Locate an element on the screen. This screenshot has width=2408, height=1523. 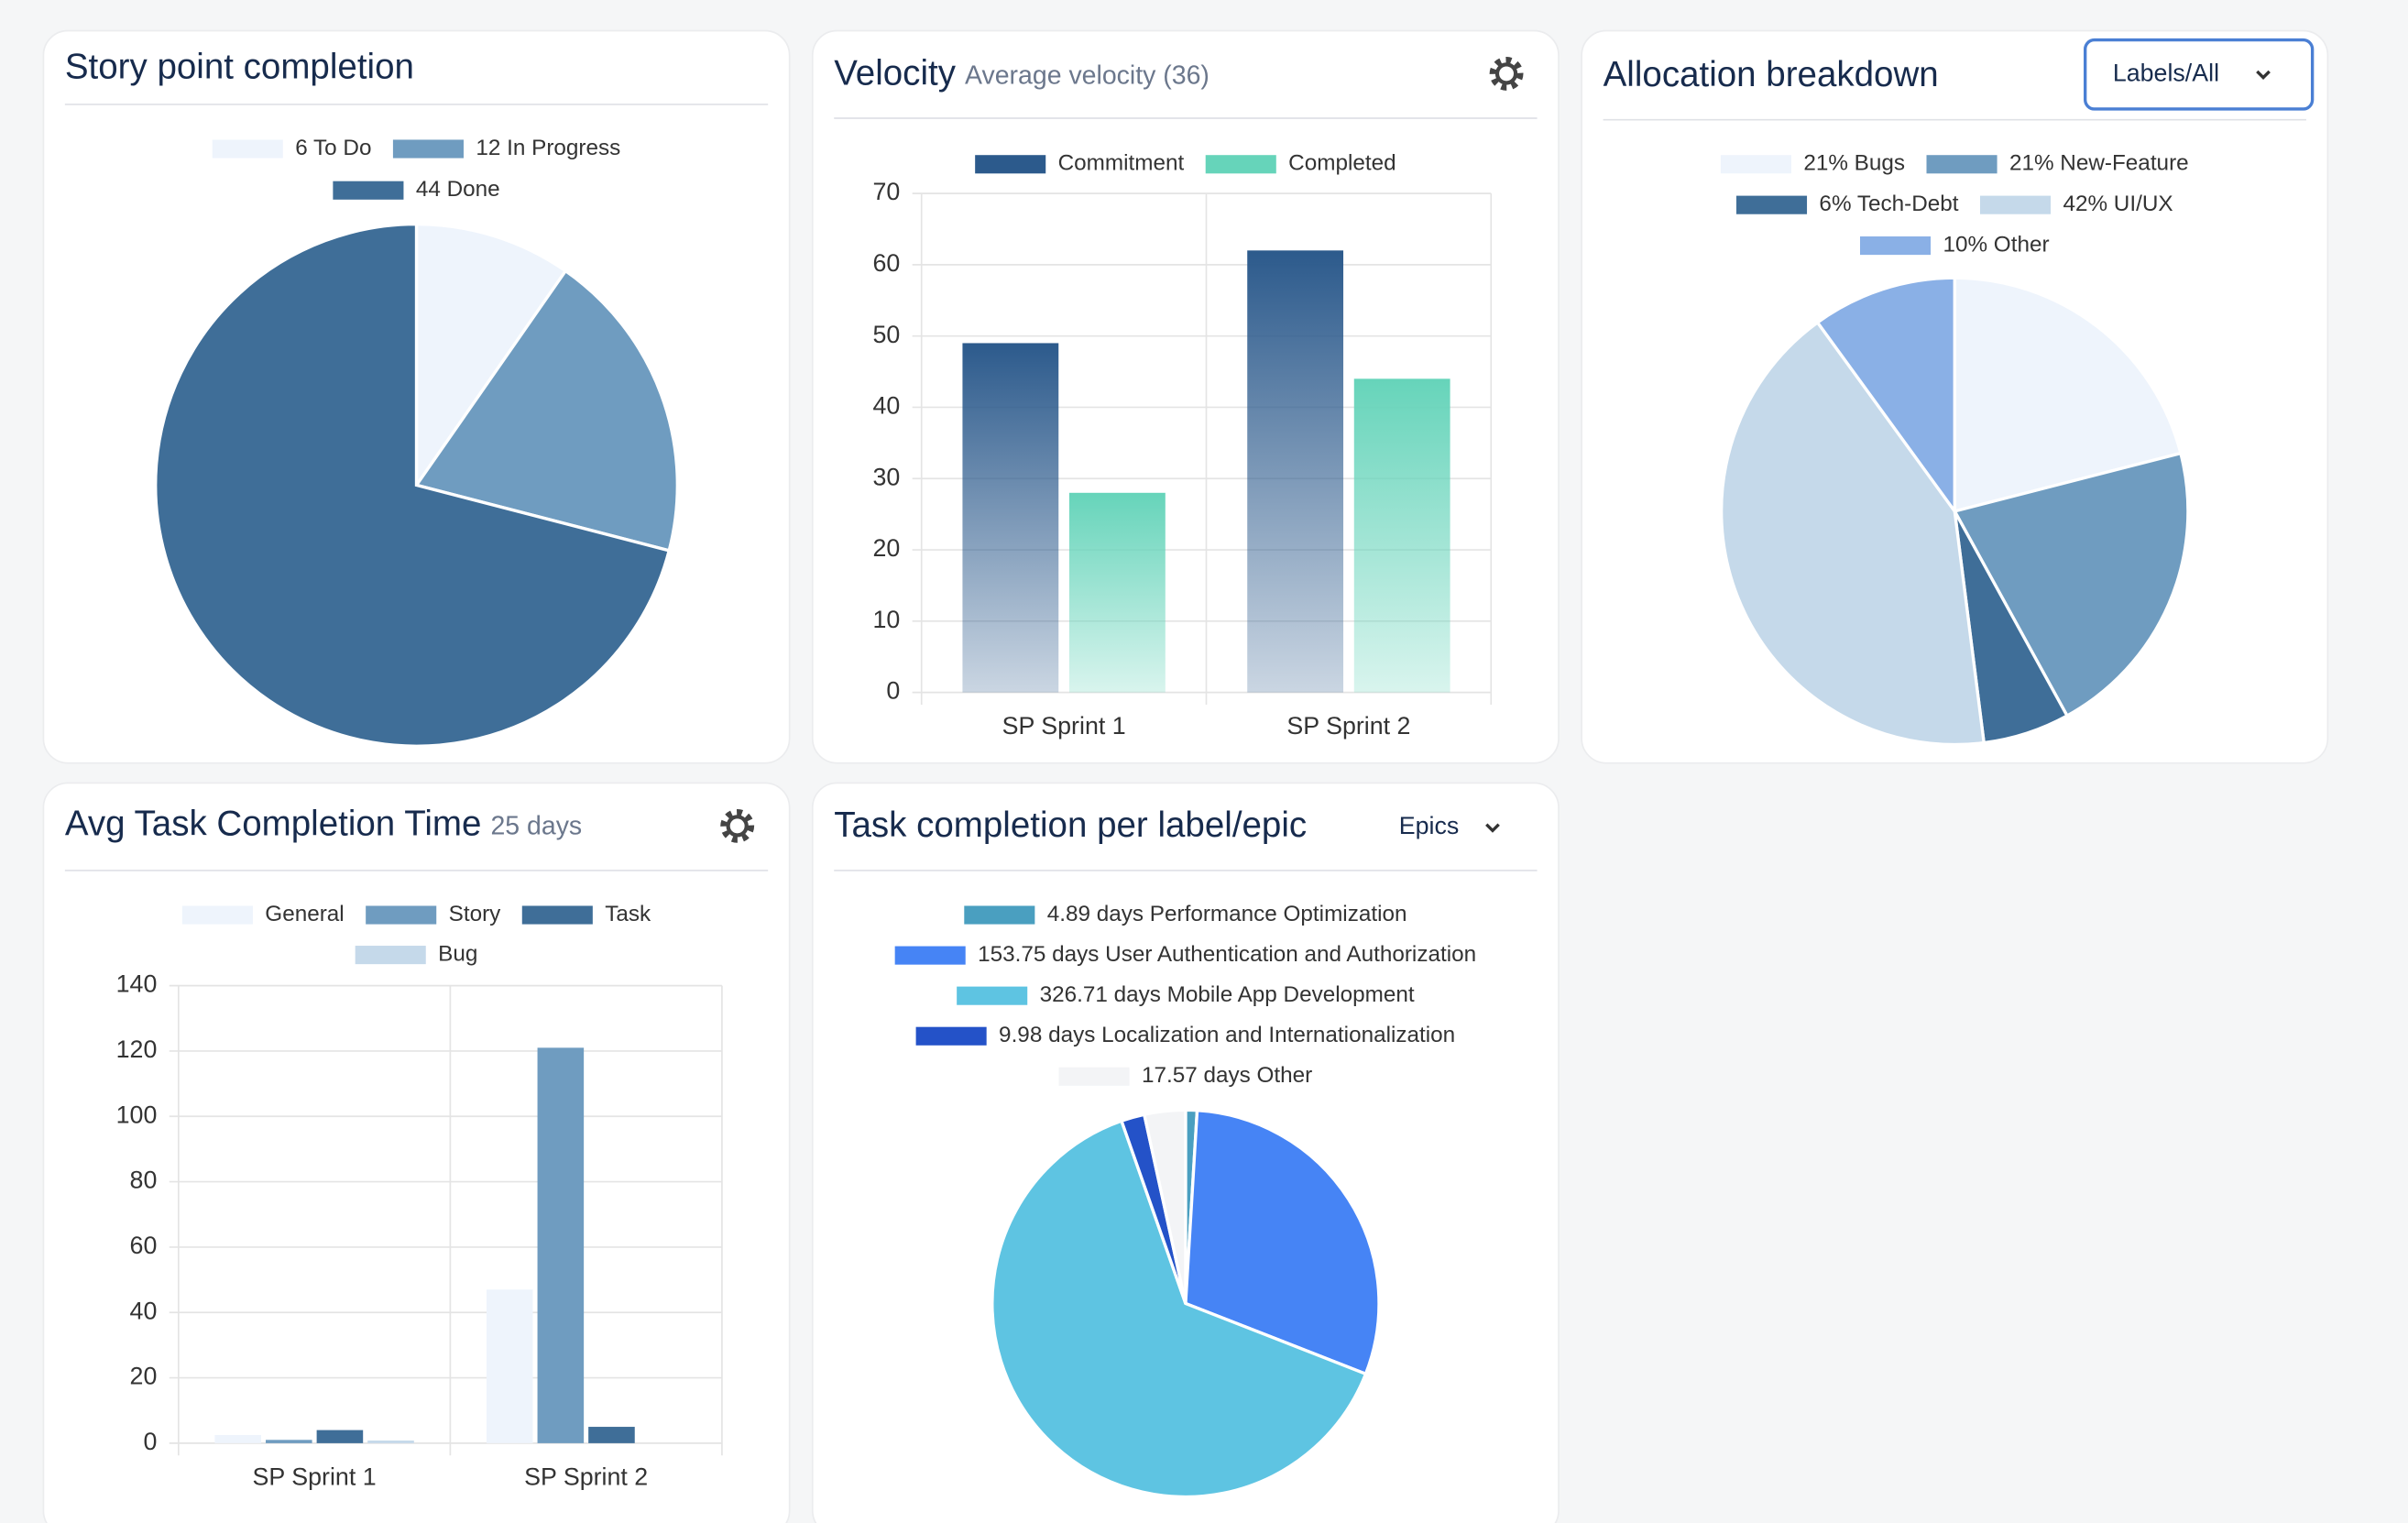
y-tick-label: 80 is located at coordinates (144, 1180).